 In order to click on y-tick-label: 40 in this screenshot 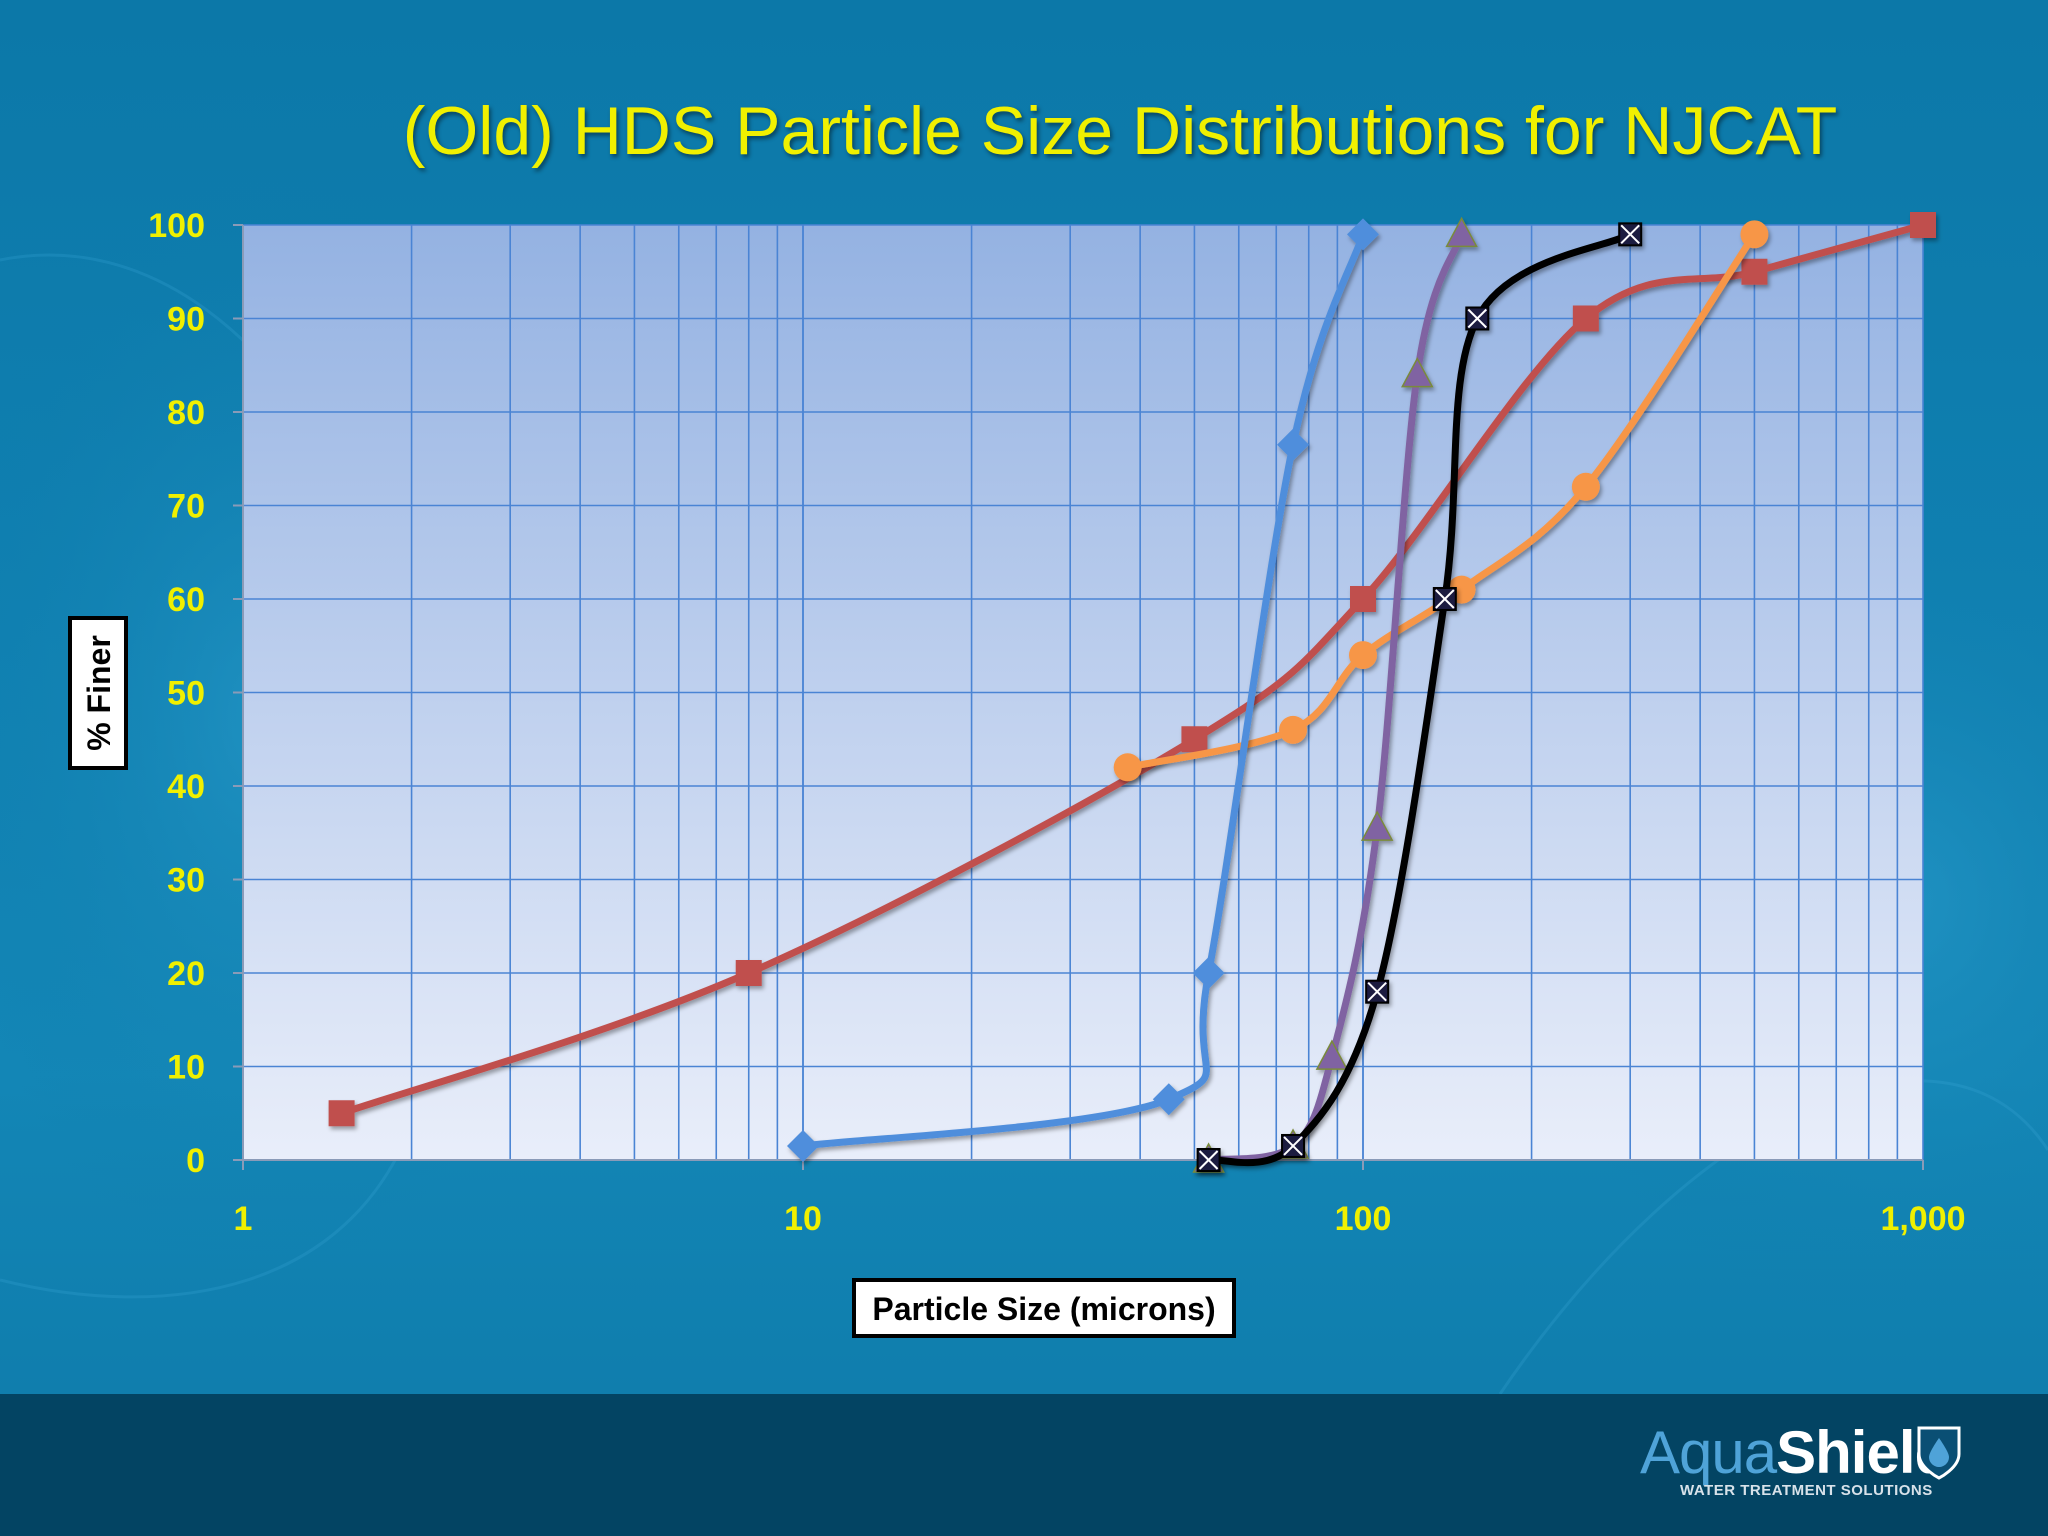, I will do `click(186, 787)`.